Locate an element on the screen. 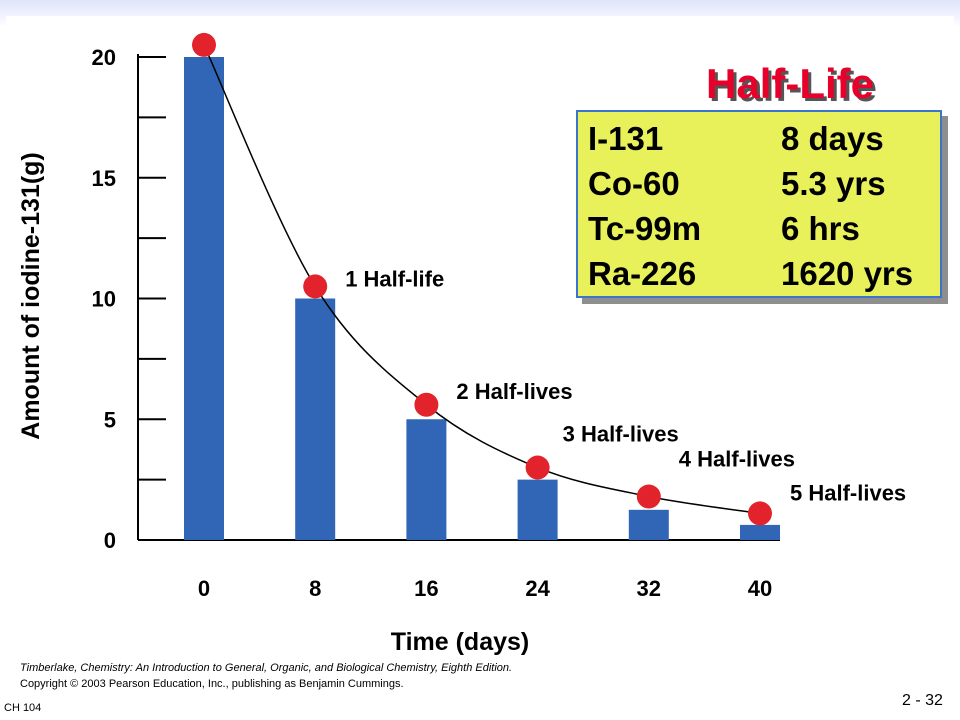  x-tick-label: 0 is located at coordinates (204, 588).